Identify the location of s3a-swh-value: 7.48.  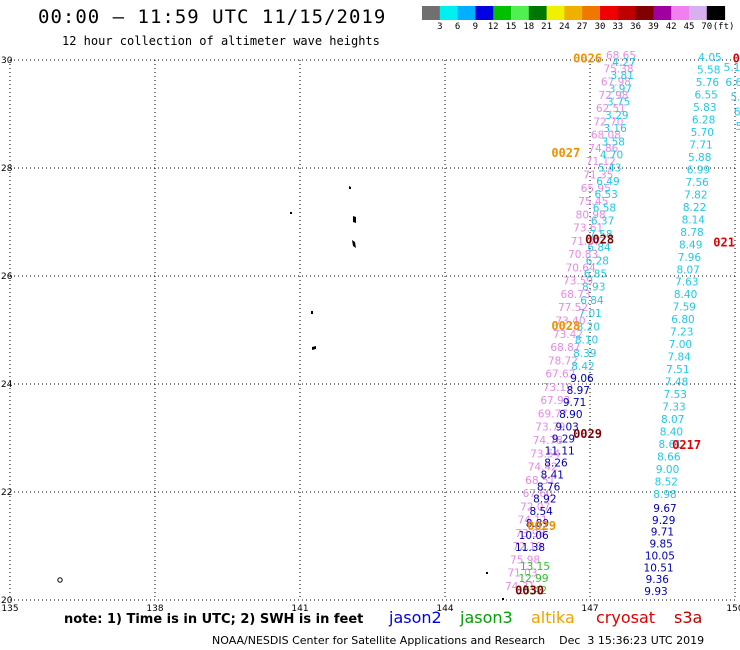
(676, 383).